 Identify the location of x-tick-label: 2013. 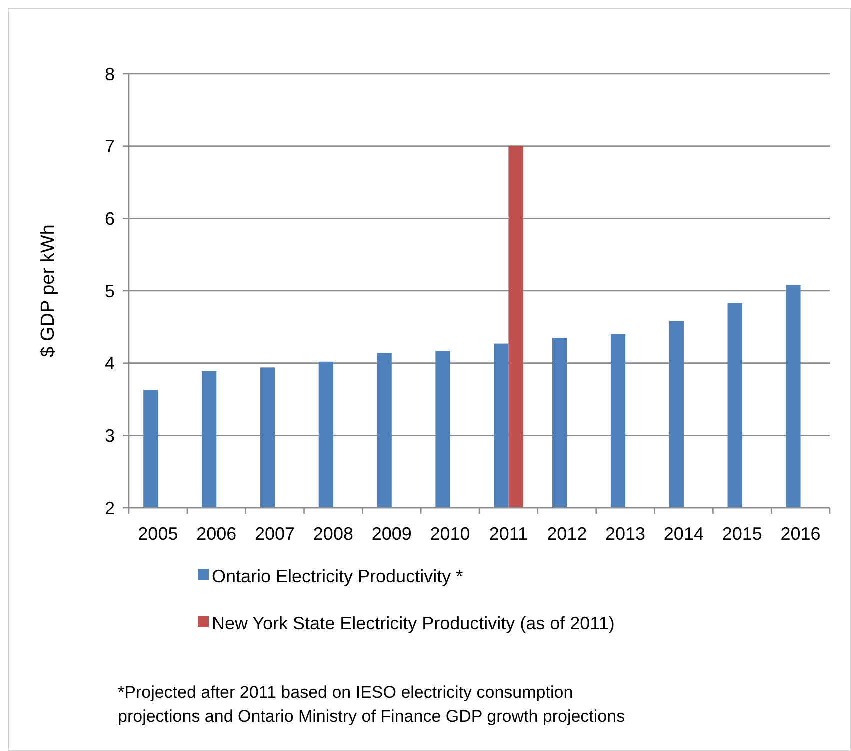
(626, 534).